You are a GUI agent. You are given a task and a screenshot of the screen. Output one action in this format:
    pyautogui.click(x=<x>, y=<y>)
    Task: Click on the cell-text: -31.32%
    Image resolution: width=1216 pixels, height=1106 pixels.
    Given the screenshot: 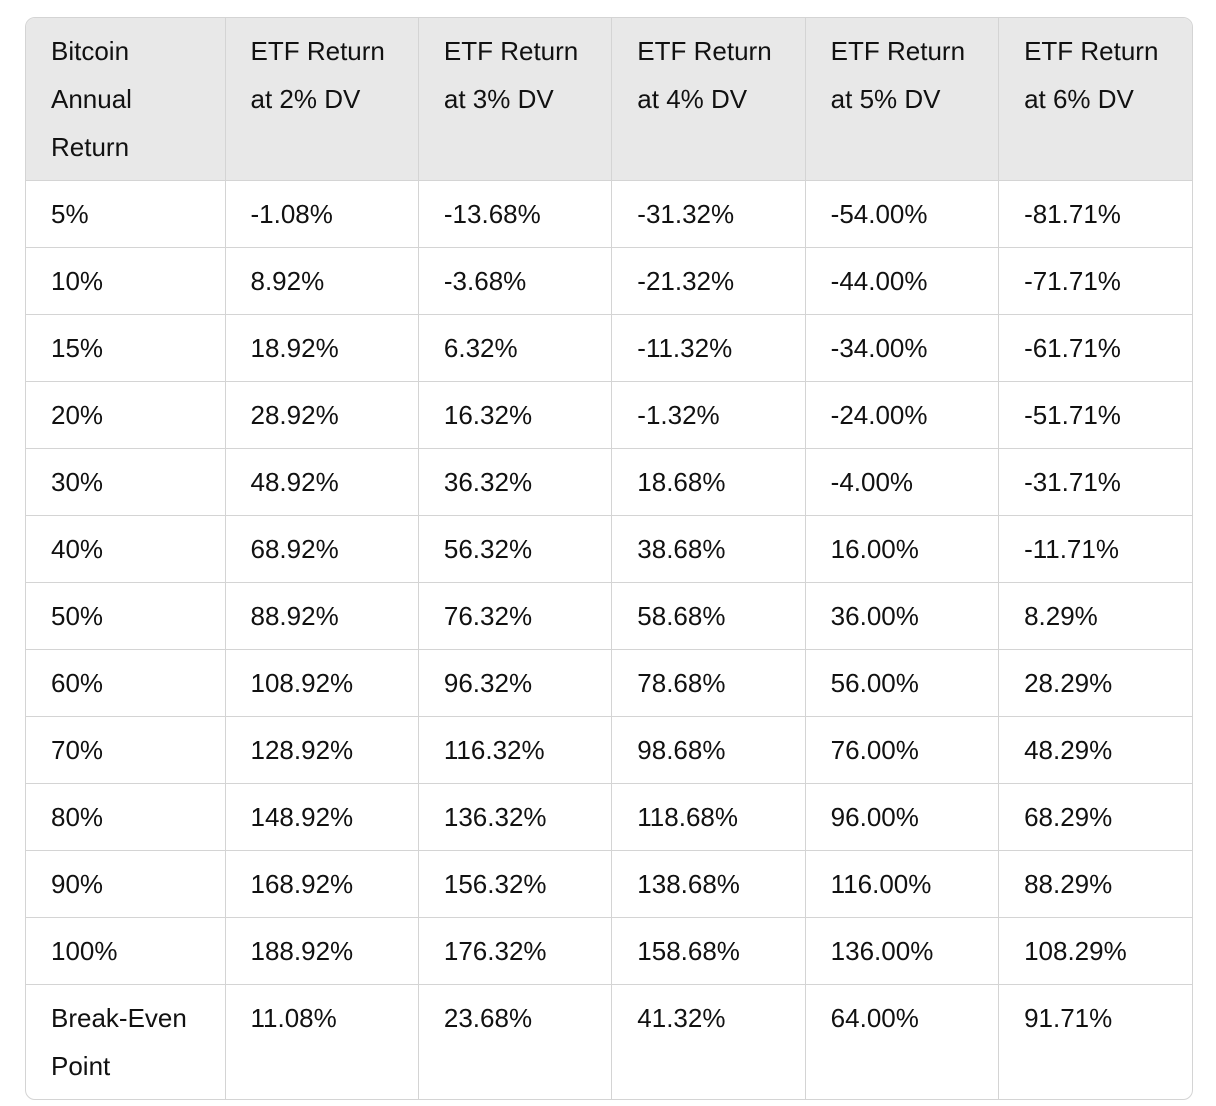 What is the action you would take?
    pyautogui.click(x=686, y=214)
    